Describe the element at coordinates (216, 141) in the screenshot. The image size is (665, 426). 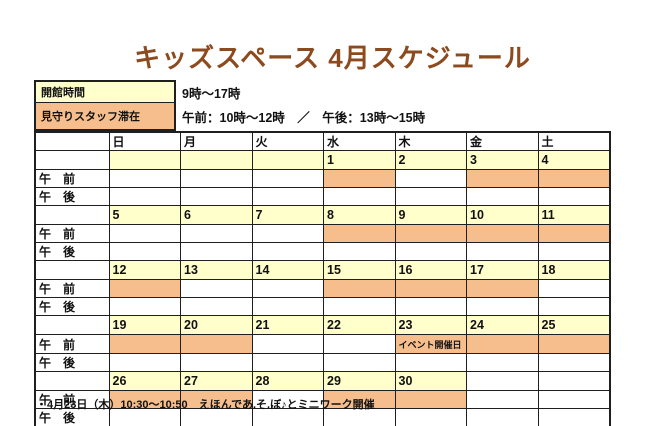
I see `day-header-月: 月` at that location.